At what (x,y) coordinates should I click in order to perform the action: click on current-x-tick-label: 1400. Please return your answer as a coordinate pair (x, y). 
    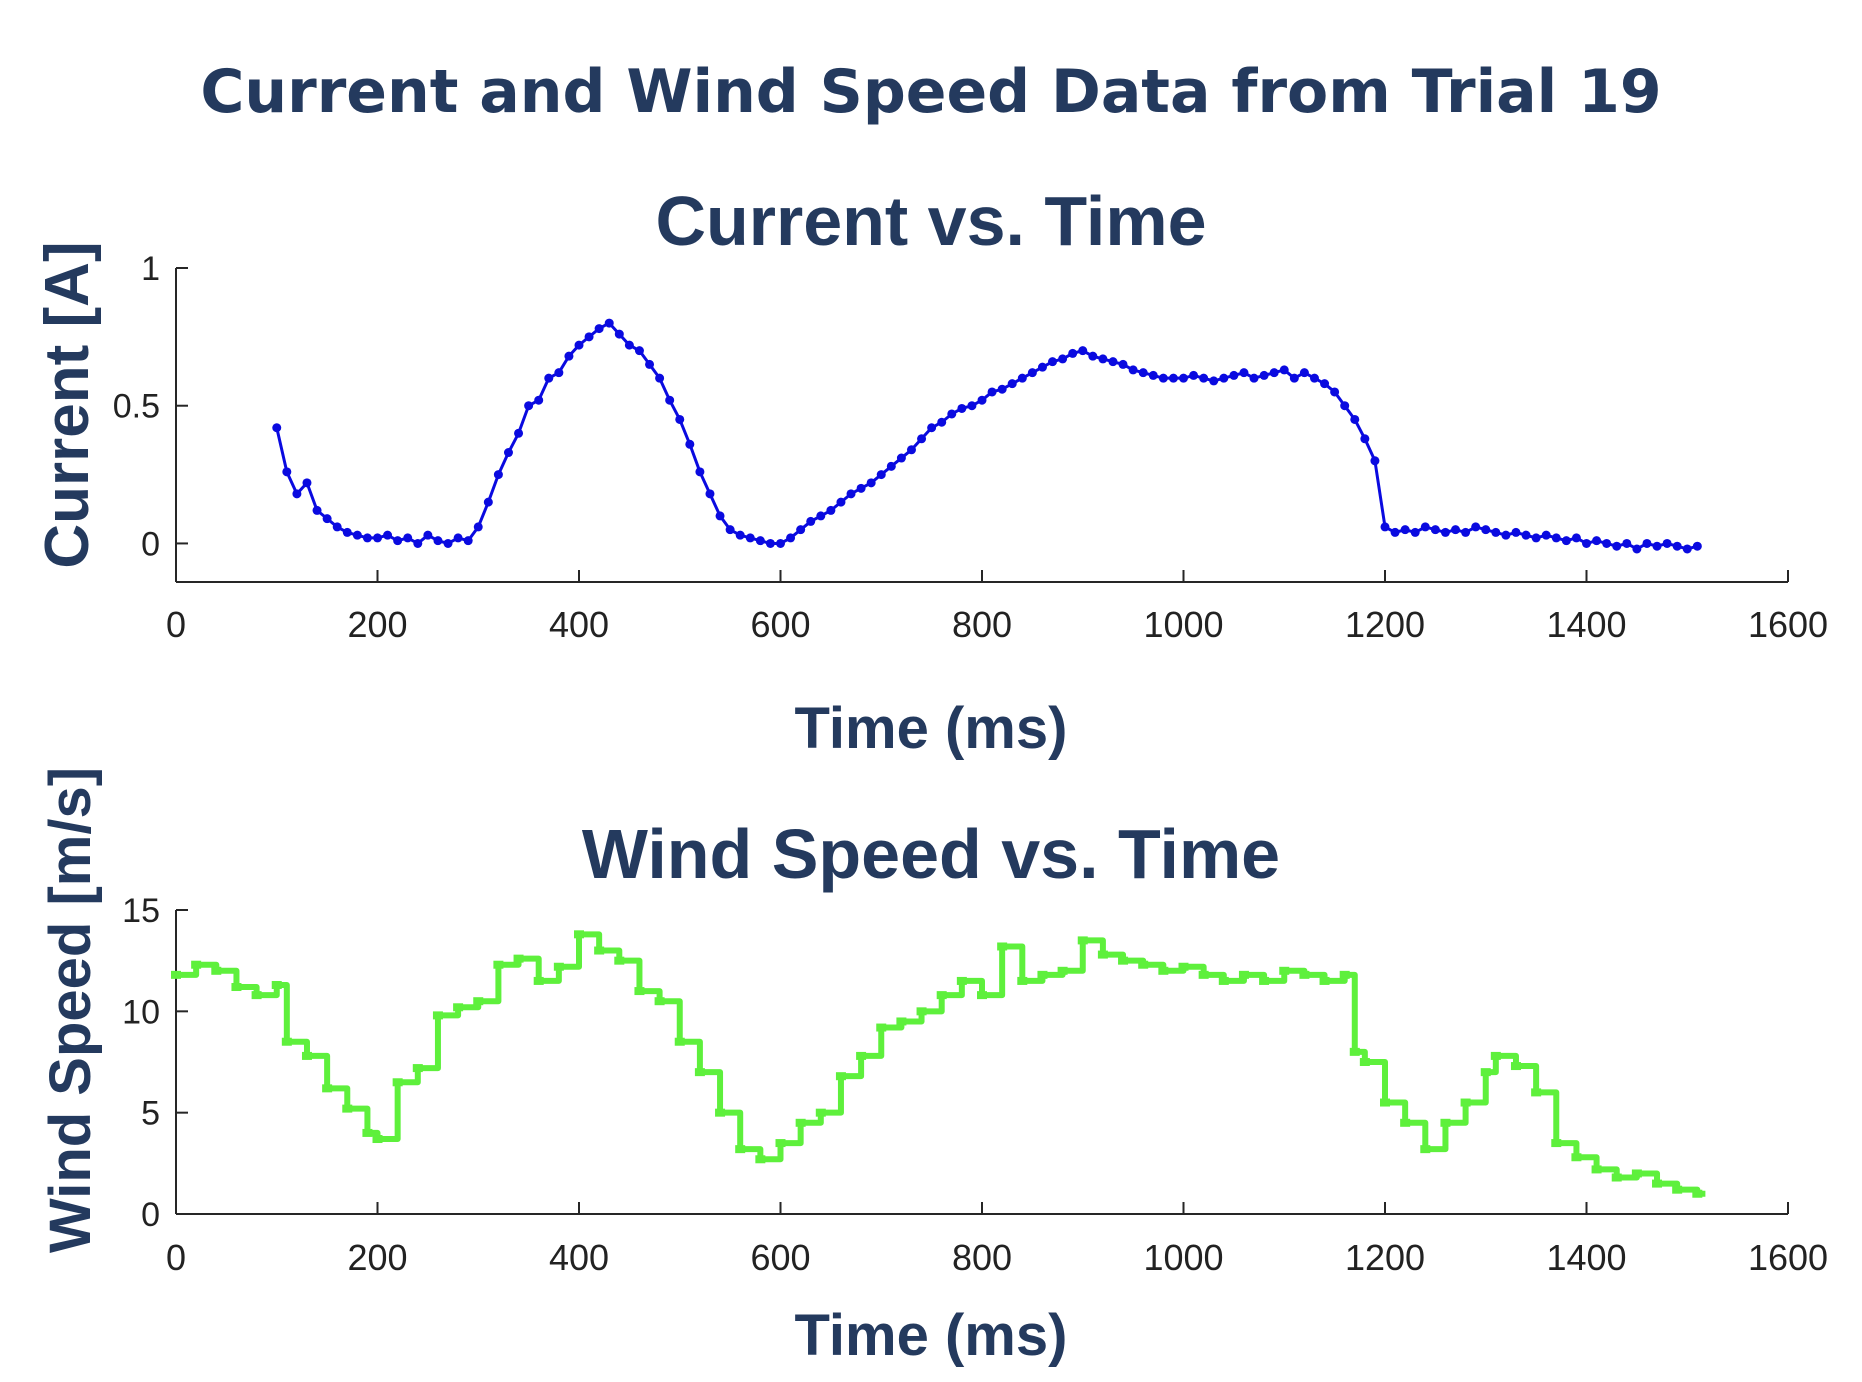
    Looking at the image, I should click on (1586, 624).